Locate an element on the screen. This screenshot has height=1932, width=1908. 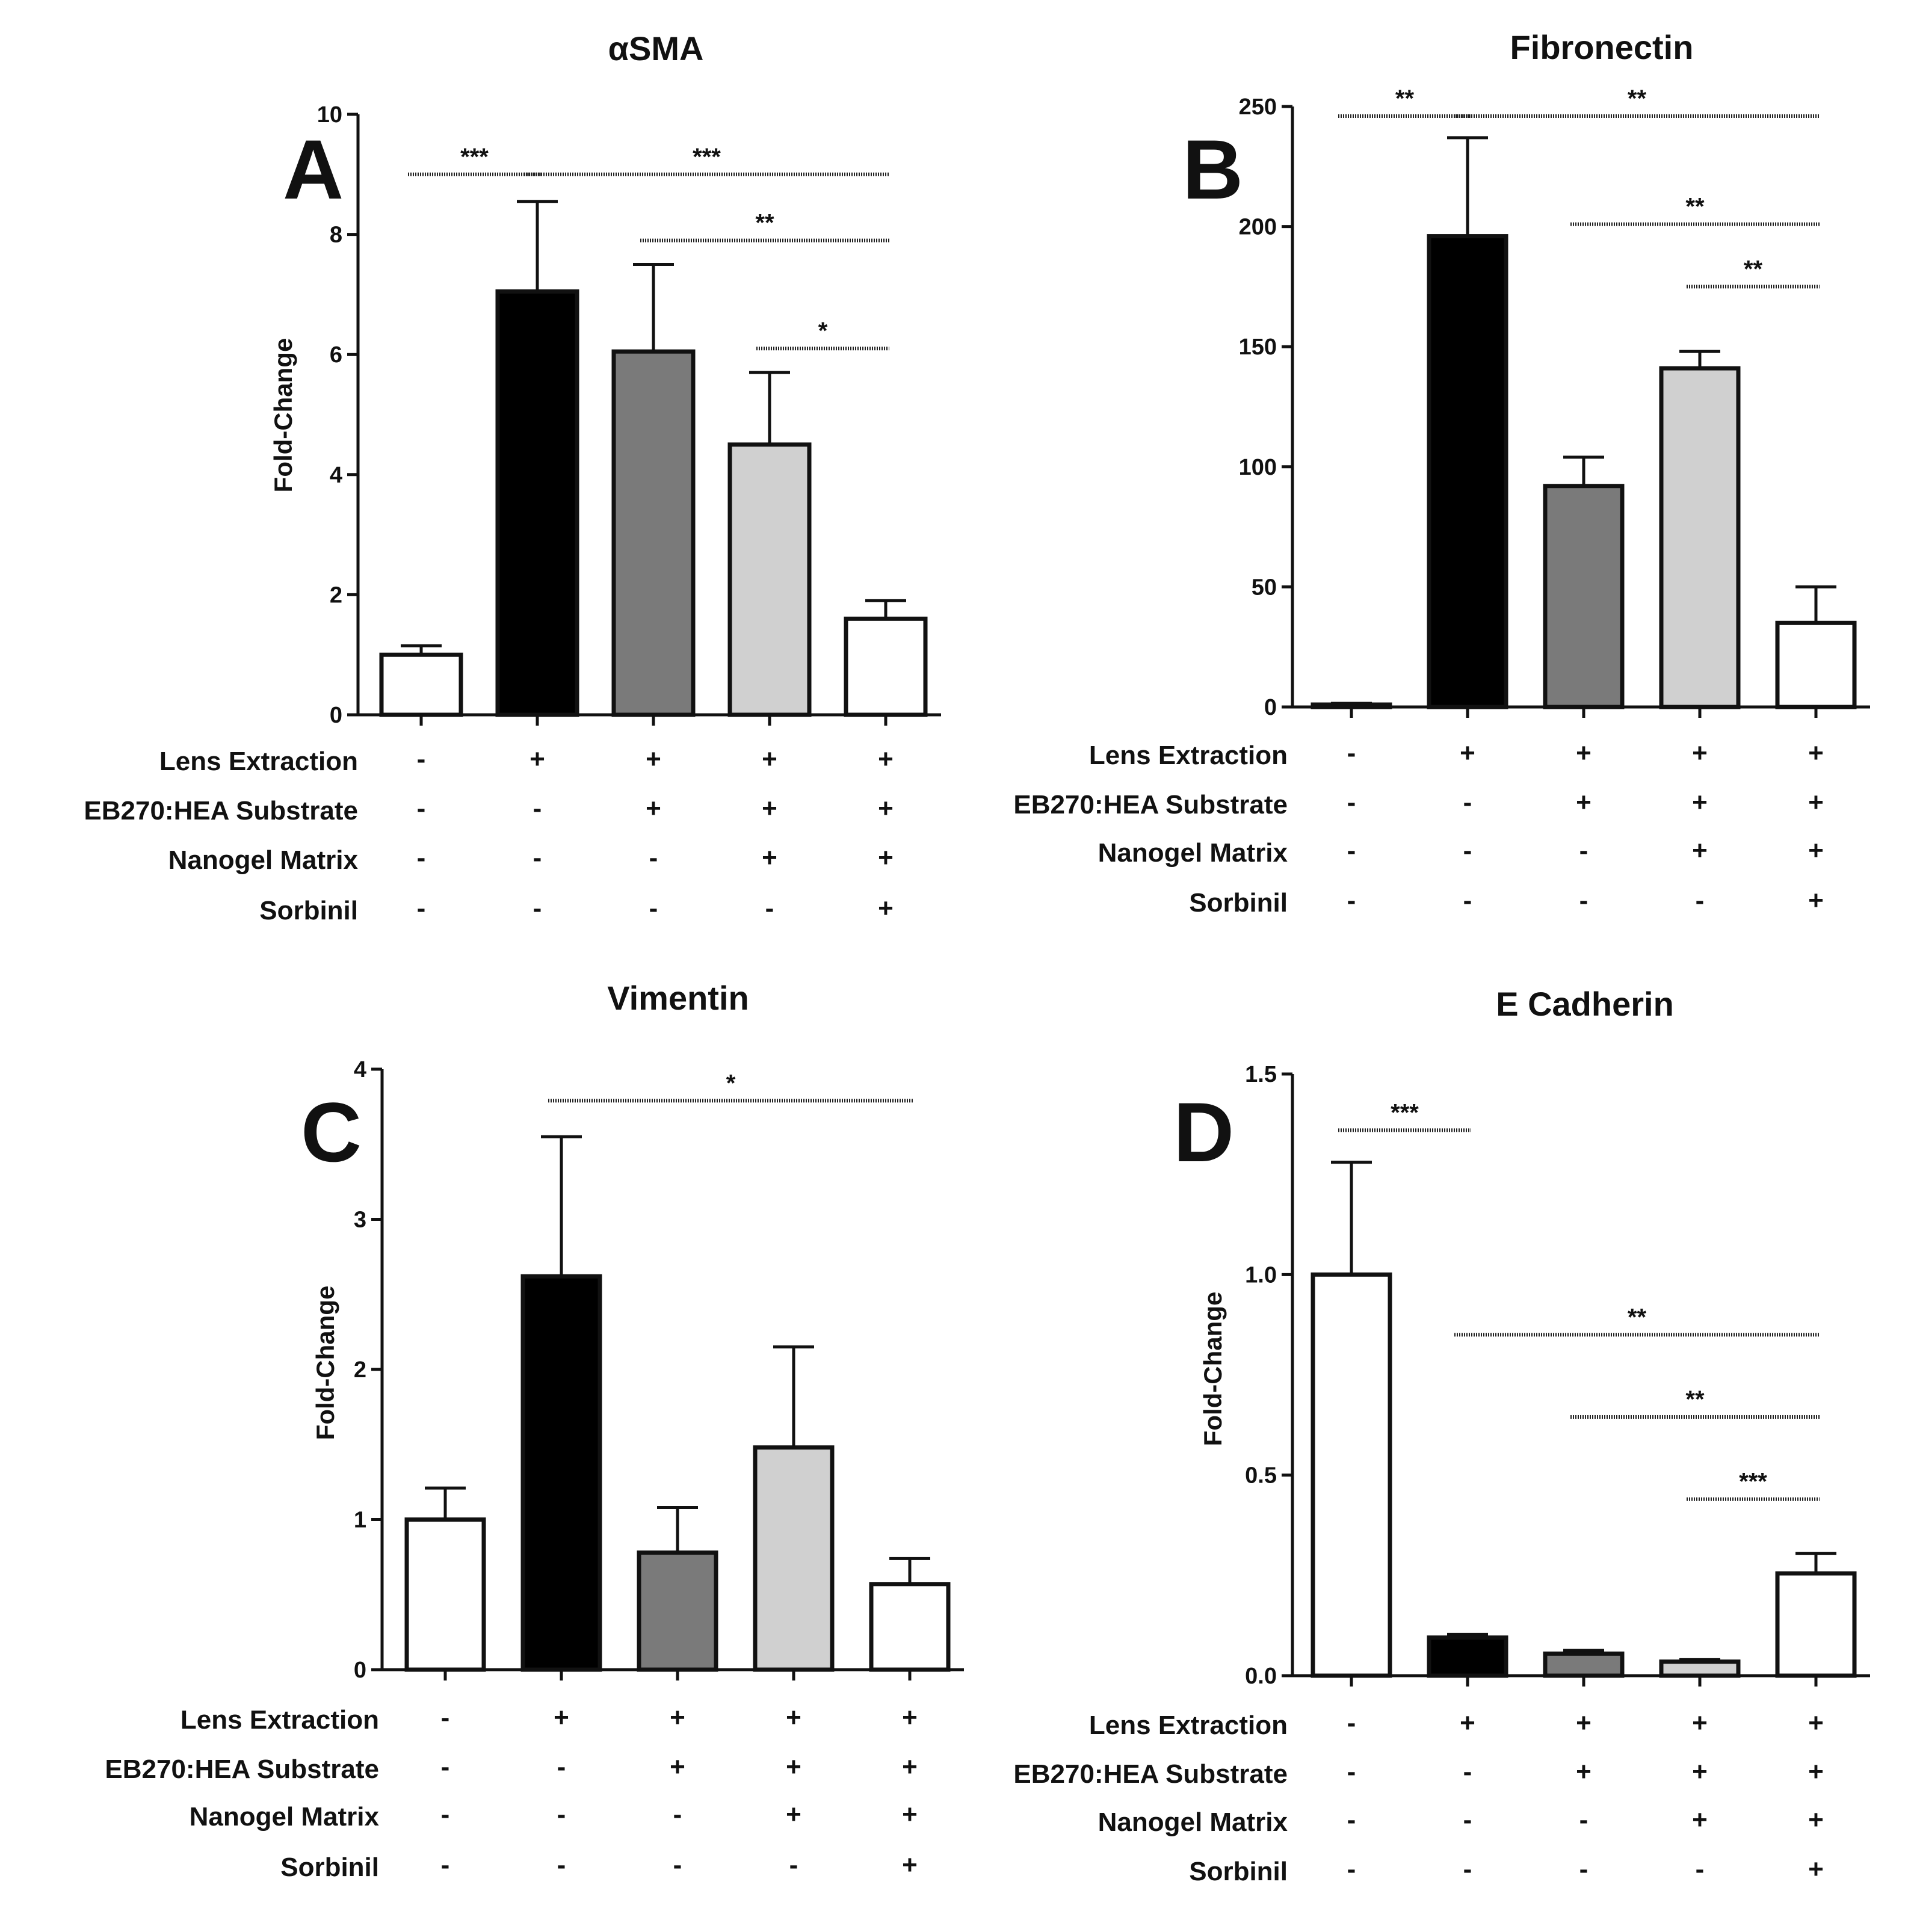
chart-title: Fibronectin is located at coordinates (1602, 47).